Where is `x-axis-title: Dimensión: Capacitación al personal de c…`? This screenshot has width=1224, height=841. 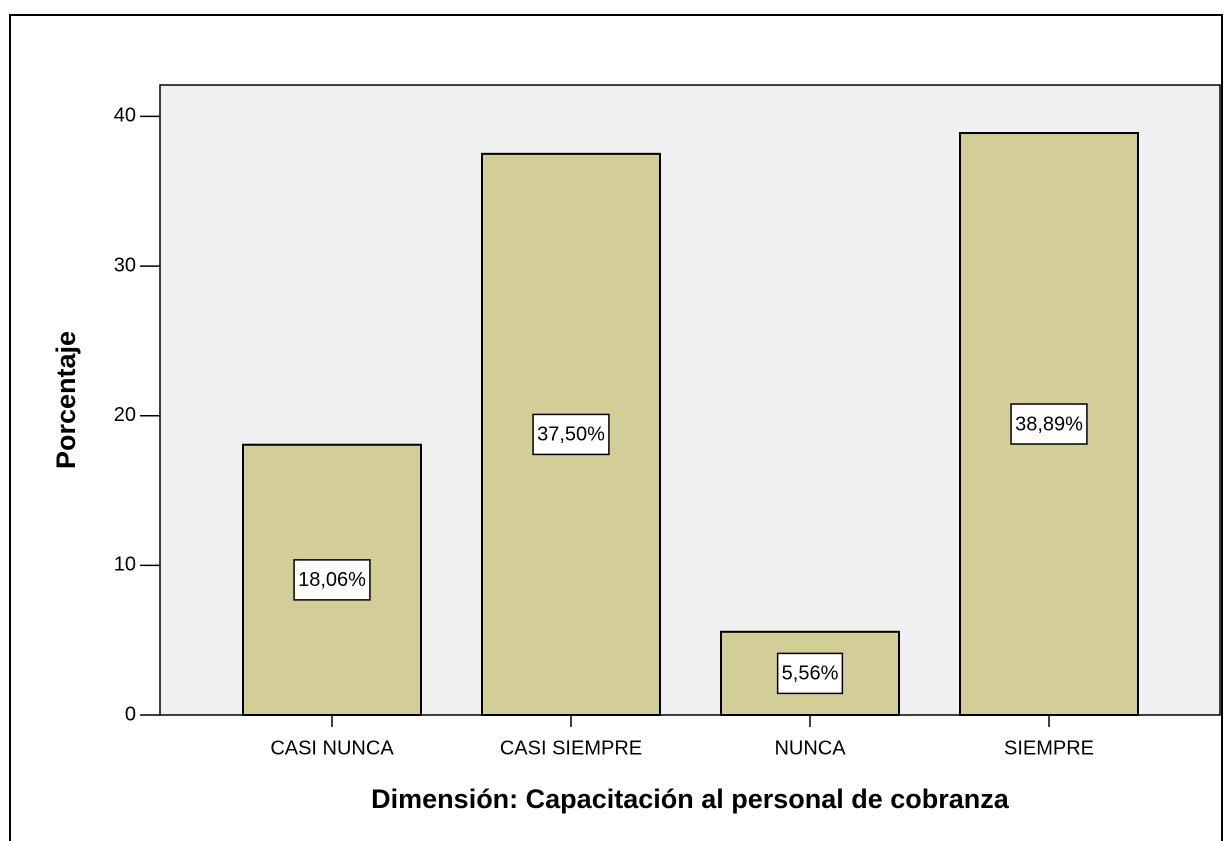 x-axis-title: Dimensión: Capacitación al personal de c… is located at coordinates (690, 799).